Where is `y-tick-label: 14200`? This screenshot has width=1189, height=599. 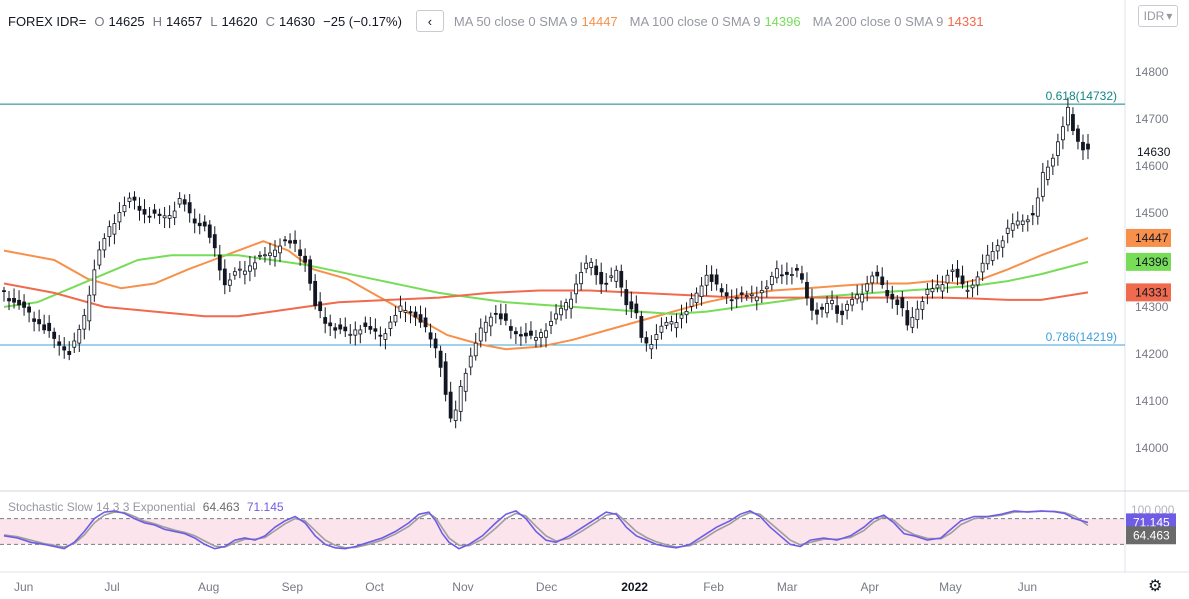
y-tick-label: 14200 is located at coordinates (1152, 354).